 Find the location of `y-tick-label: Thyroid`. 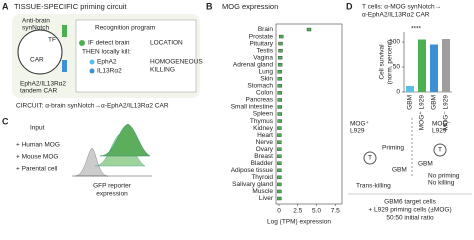

y-tick-label: Thyroid is located at coordinates (262, 177).